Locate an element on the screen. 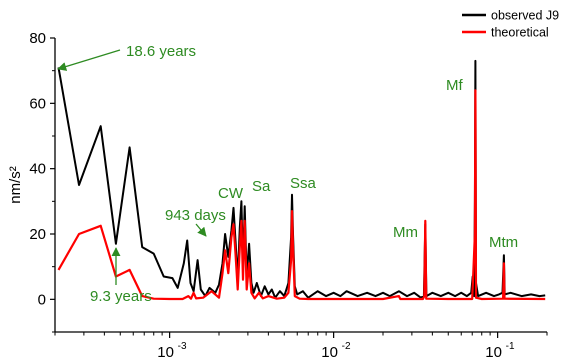 This screenshot has width=584, height=361. annotation-mf: Mf is located at coordinates (454, 85).